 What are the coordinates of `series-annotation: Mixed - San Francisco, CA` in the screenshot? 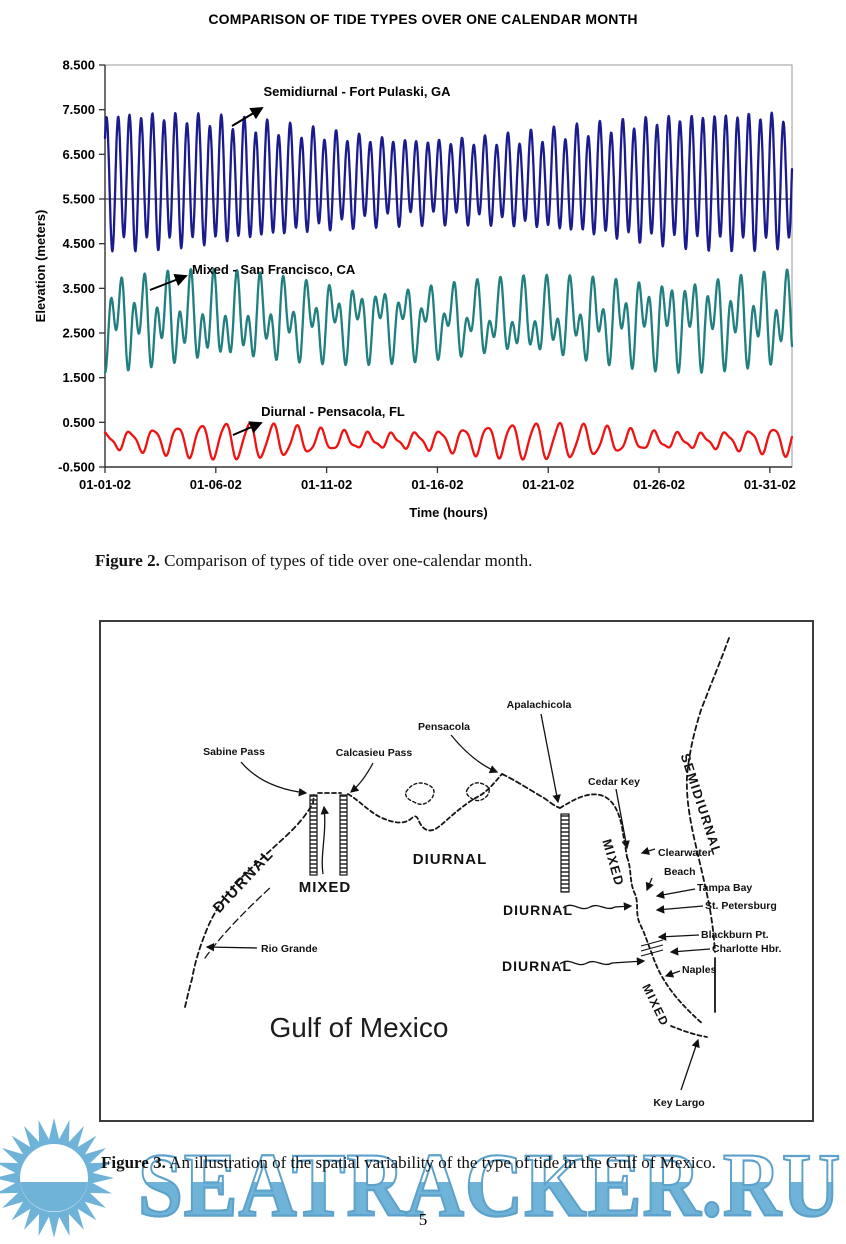 It's located at (274, 269).